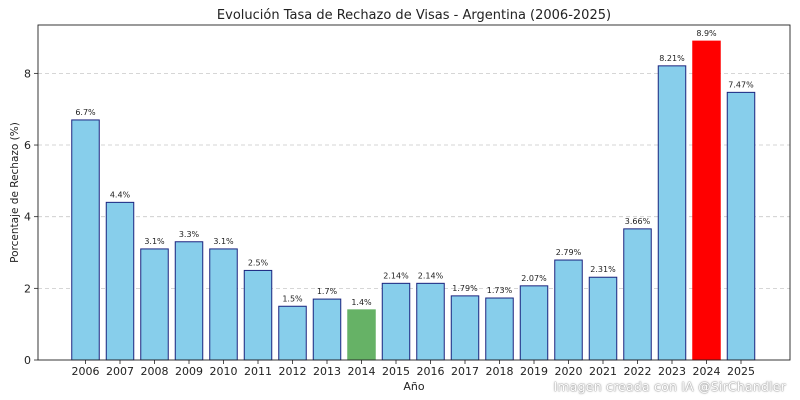 This screenshot has height=400, width=800. What do you see at coordinates (327, 291) in the screenshot?
I see `data-label-2013: 1.7%` at bounding box center [327, 291].